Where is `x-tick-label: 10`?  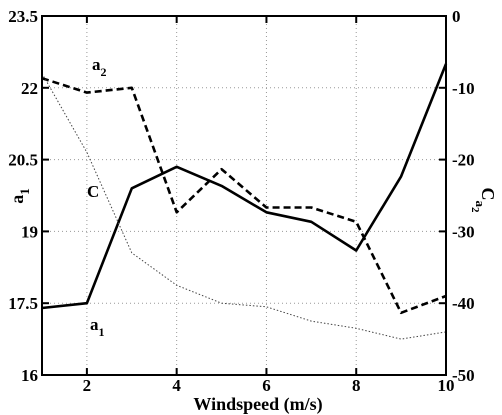 x-tick-label: 10 is located at coordinates (446, 385).